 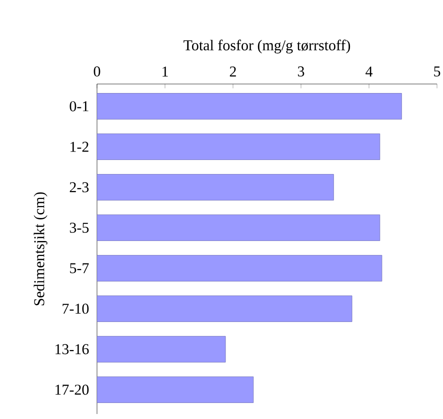 What do you see at coordinates (72, 349) in the screenshot?
I see `y-tick-label: 13-16` at bounding box center [72, 349].